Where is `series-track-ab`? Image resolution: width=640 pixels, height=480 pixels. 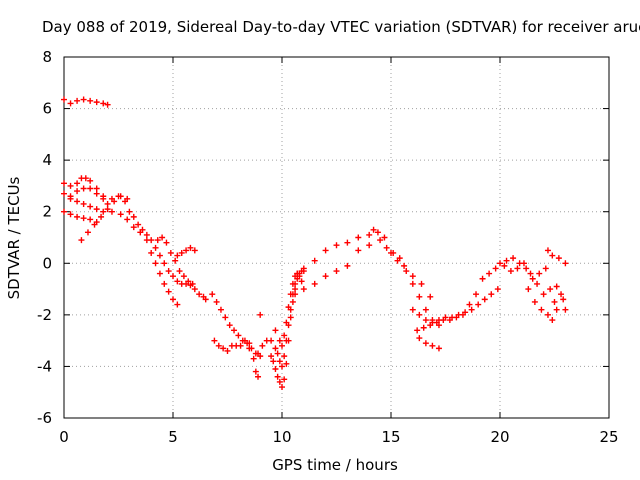 series-track-ab is located at coordinates (552, 285).